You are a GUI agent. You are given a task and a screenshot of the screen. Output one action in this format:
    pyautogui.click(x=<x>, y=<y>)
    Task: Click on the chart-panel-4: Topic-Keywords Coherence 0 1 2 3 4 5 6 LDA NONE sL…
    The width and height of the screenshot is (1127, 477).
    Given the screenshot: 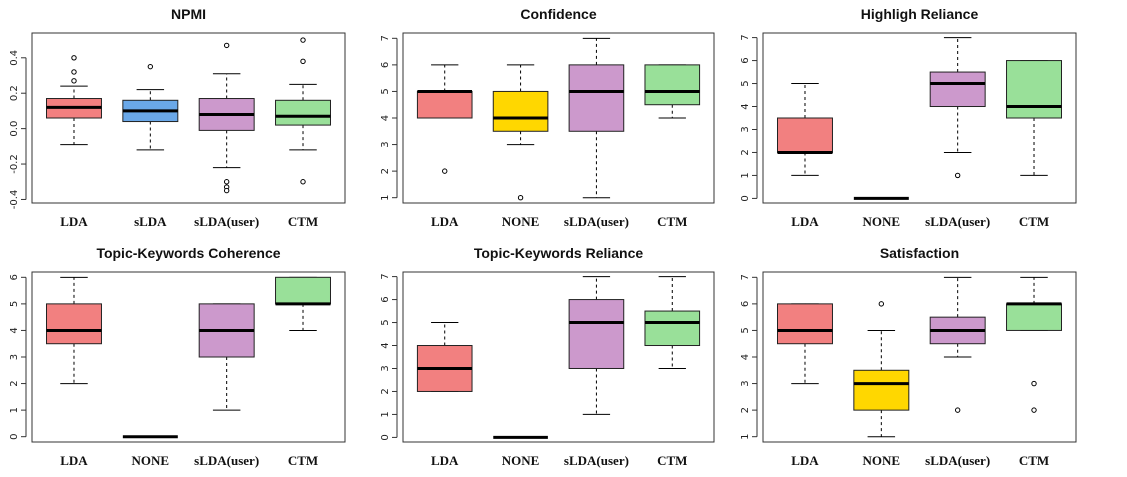 What is the action you would take?
    pyautogui.click(x=177, y=356)
    